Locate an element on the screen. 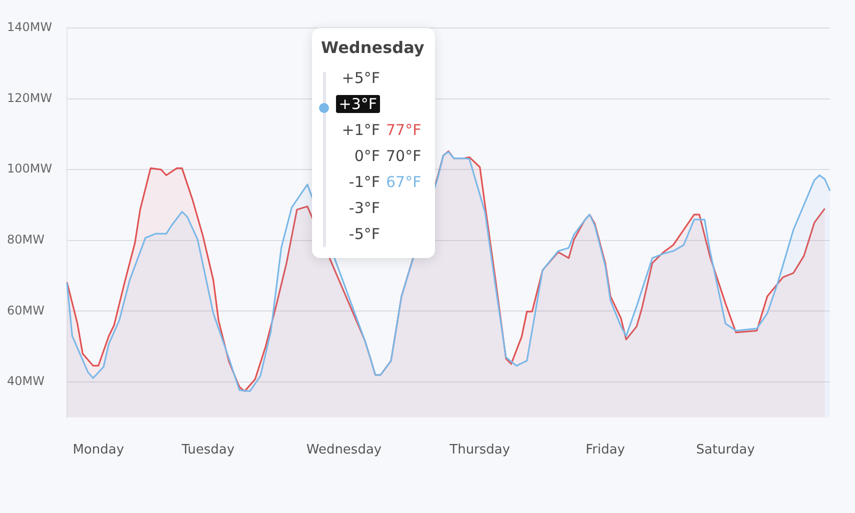  x-tick-label: Wednesday is located at coordinates (344, 450).